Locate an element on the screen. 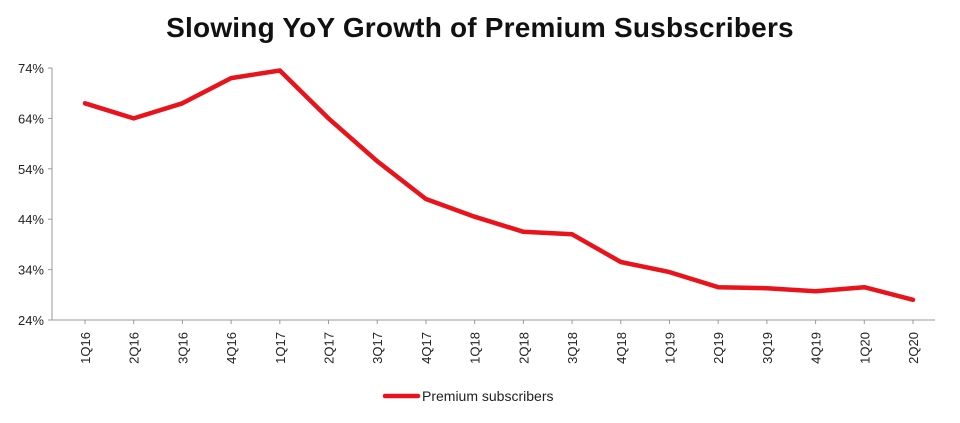  y-tick-label: 74% is located at coordinates (31, 68).